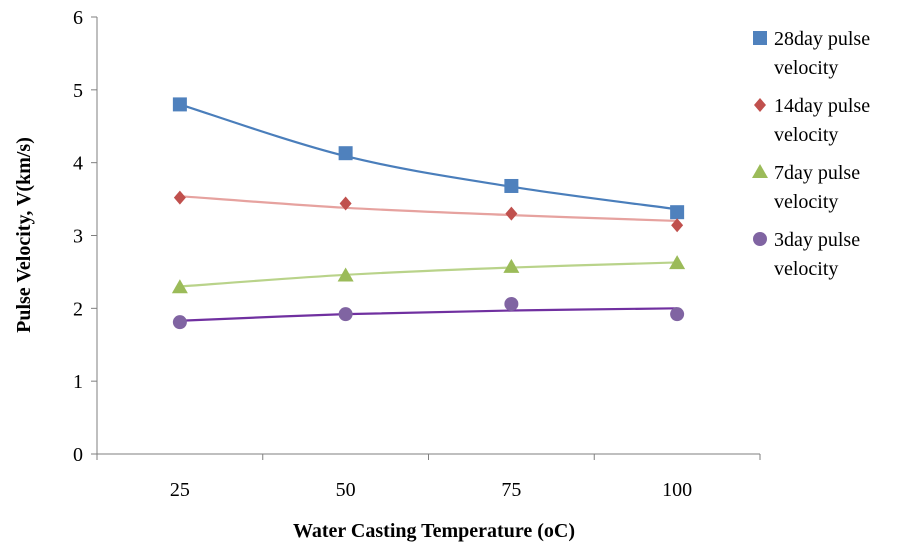 The image size is (905, 548). Describe the element at coordinates (180, 490) in the screenshot. I see `x-tick-label: 25` at that location.